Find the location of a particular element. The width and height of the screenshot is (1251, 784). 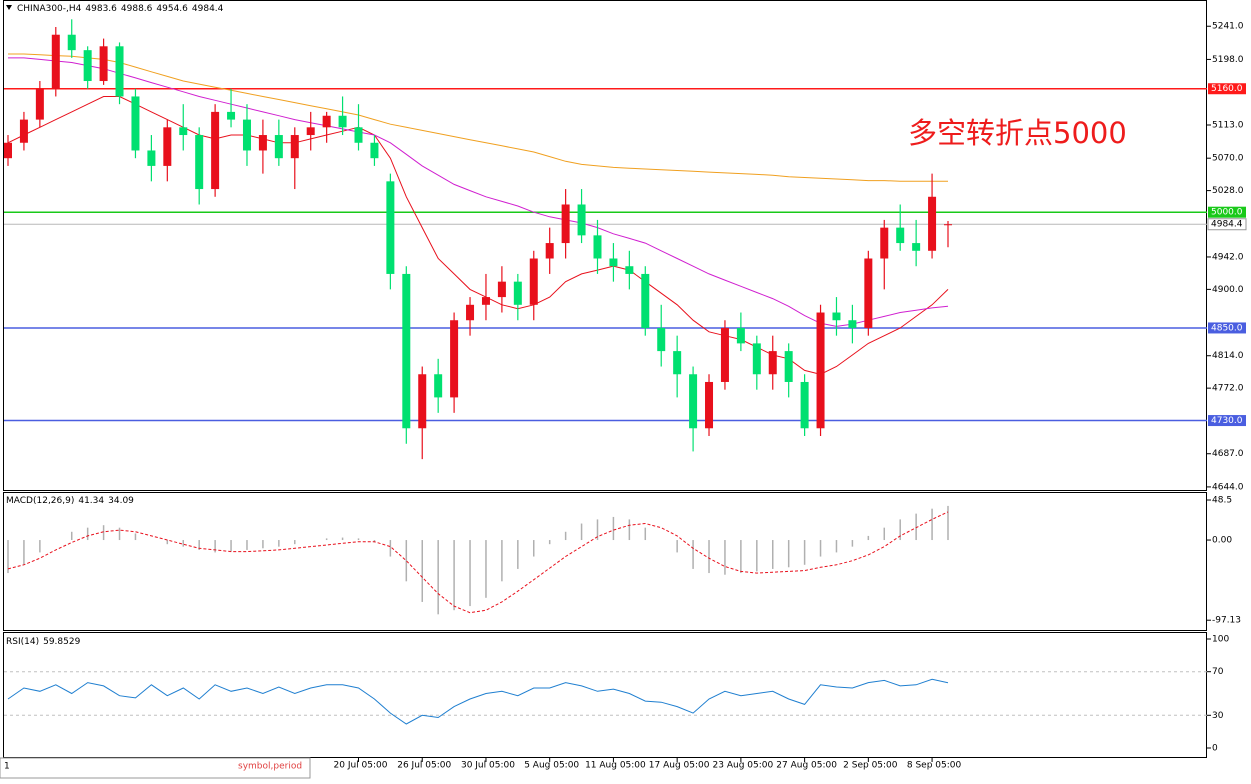

x-tick-label: 20 Jul 05:00 is located at coordinates (361, 766).